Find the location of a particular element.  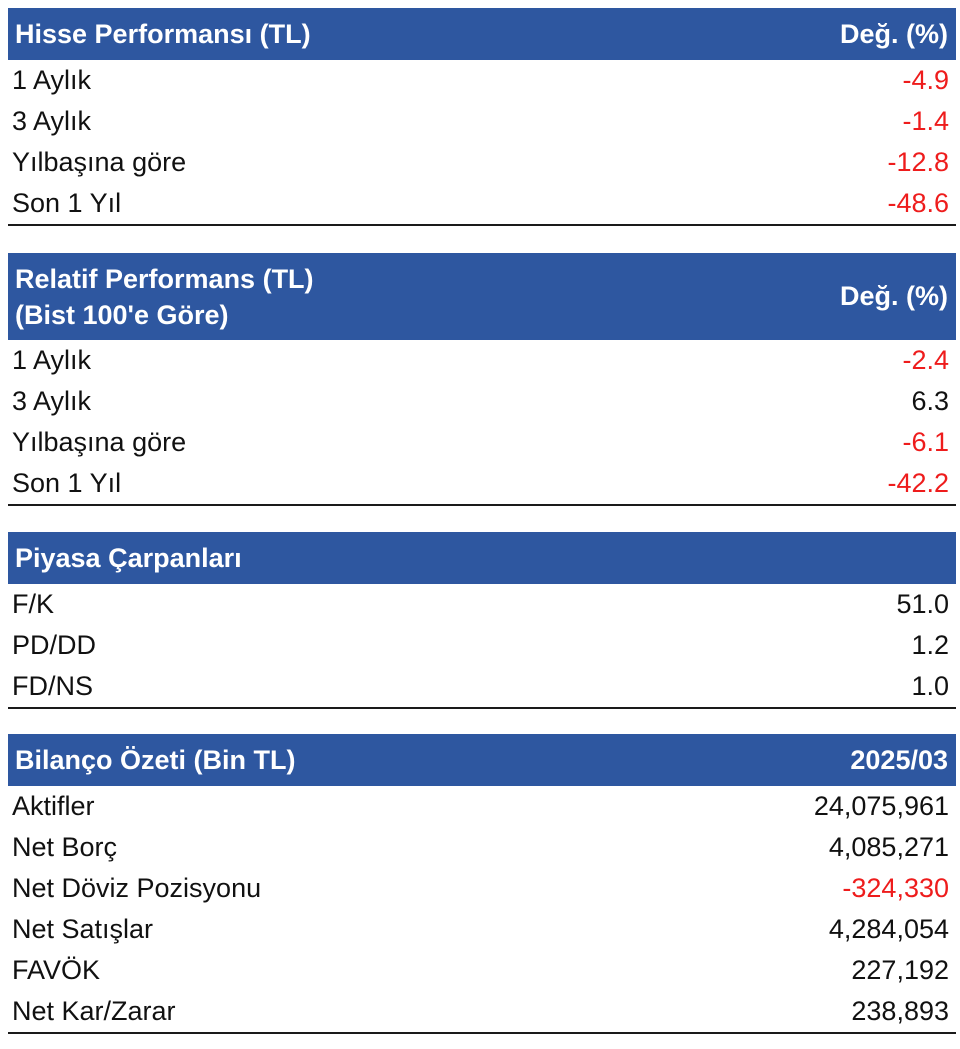

section-title: Hisse Performansı (TL) is located at coordinates (163, 34).